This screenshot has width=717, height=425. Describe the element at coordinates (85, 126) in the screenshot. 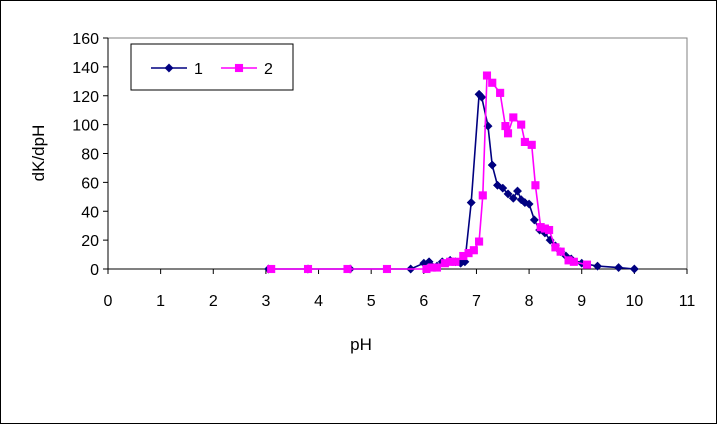

I see `y-tick-label: 100` at that location.